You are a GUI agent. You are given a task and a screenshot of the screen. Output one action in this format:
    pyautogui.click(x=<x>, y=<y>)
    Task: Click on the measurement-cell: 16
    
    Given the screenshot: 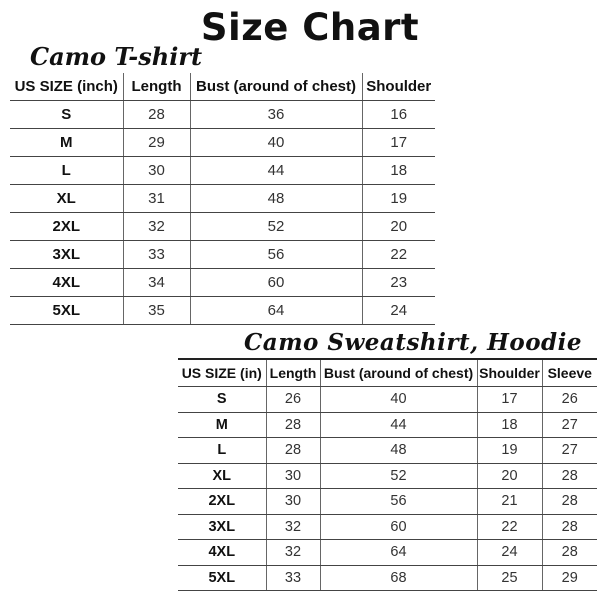 What is the action you would take?
    pyautogui.click(x=398, y=114)
    